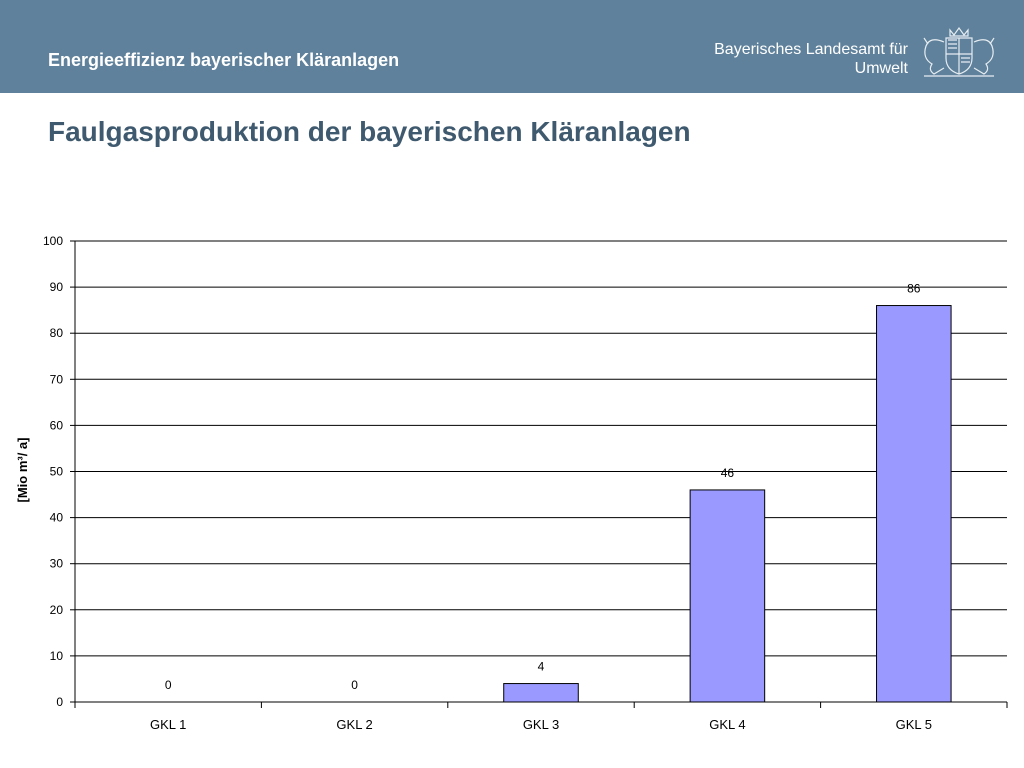 This screenshot has height=768, width=1024. I want to click on y-tick-label: 30, so click(57, 564).